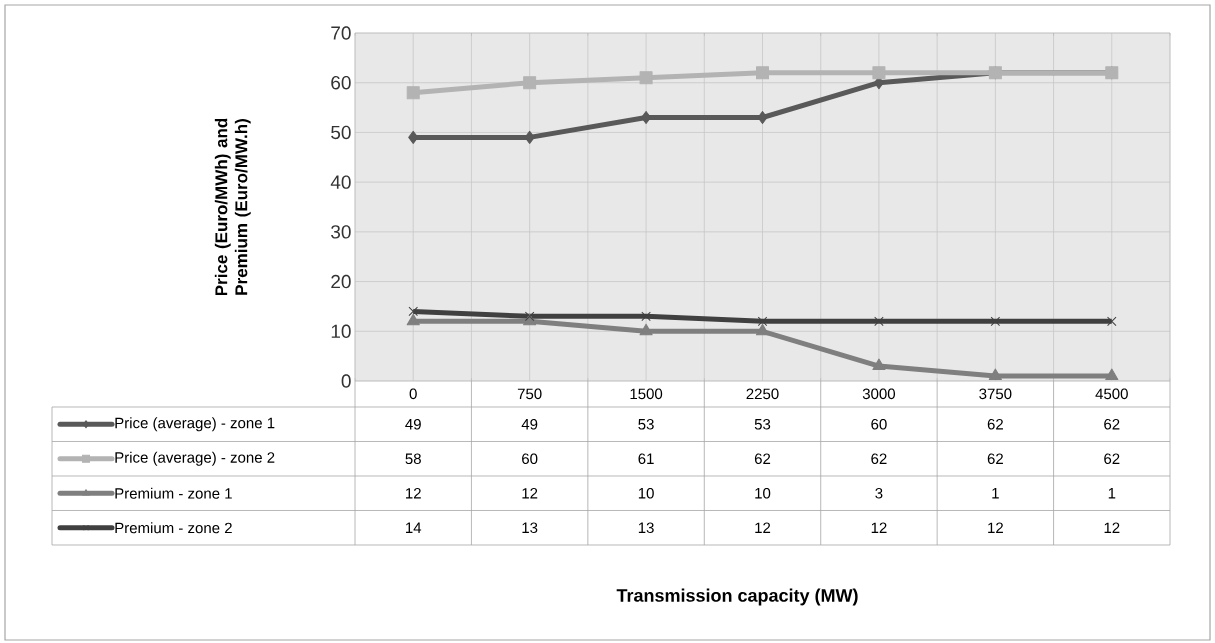 Image resolution: width=1215 pixels, height=643 pixels. Describe the element at coordinates (529, 394) in the screenshot. I see `x-tick-label: 750` at that location.